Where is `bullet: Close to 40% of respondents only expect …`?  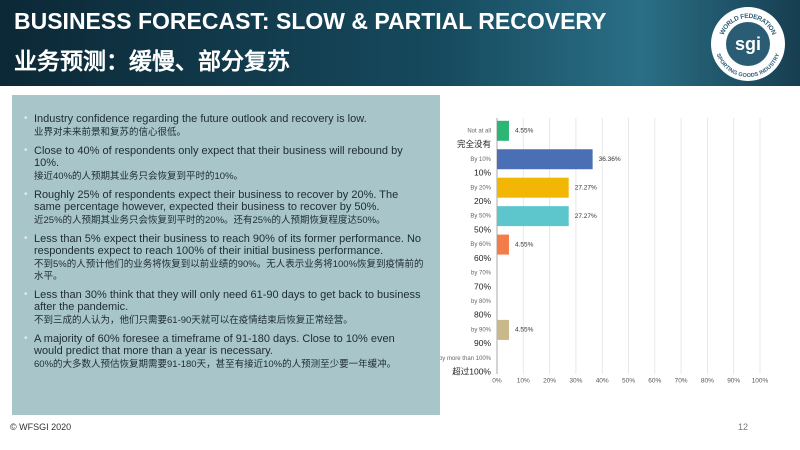 bullet: Close to 40% of respondents only expect … is located at coordinates (225, 164).